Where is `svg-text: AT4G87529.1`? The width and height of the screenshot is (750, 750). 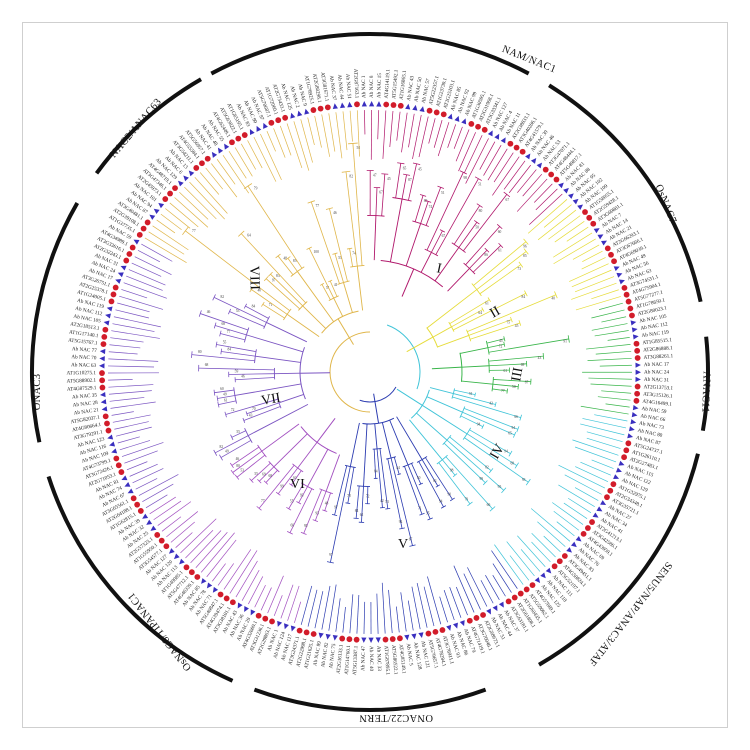 svg-text: AT4G87529.1 is located at coordinates (82, 389).